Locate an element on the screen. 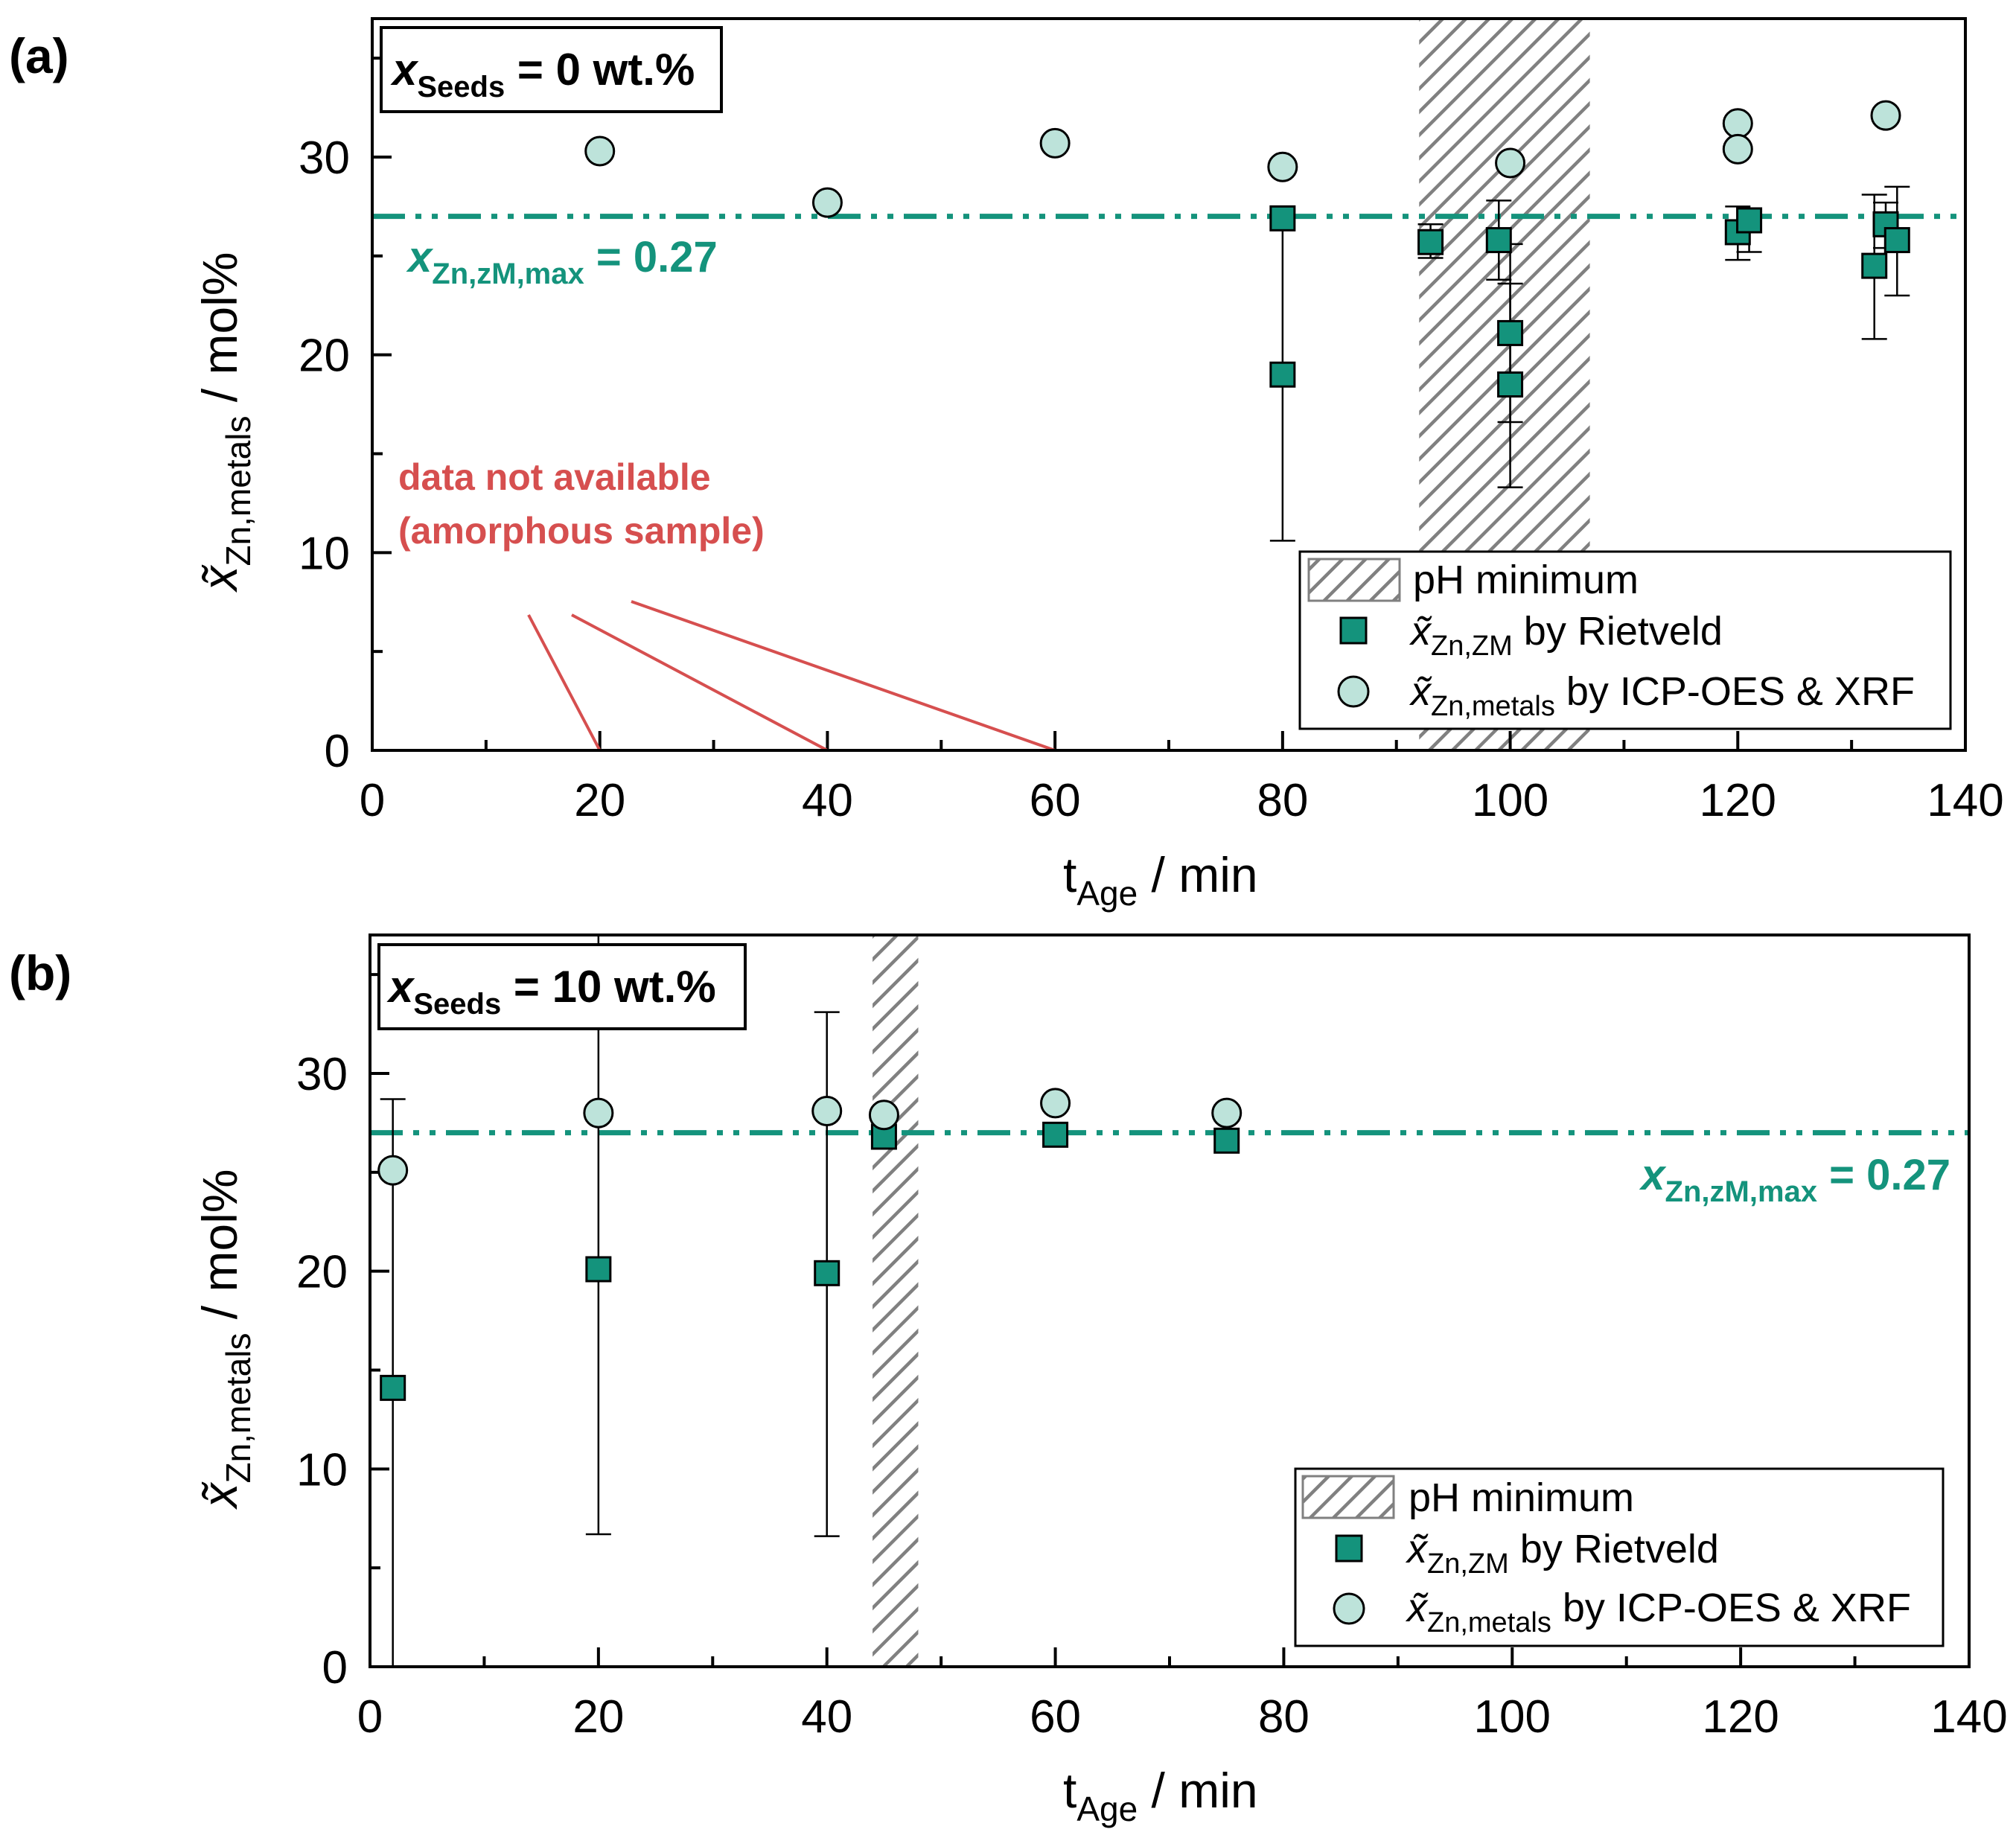  panel-a-letter: (a) is located at coordinates (39, 56).